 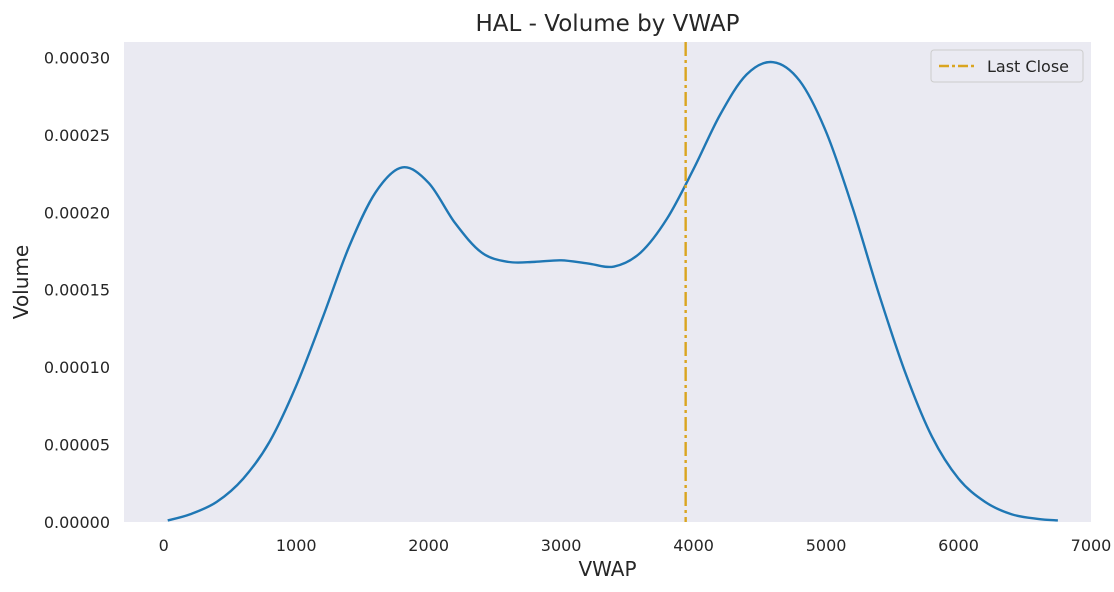 What do you see at coordinates (21, 282) in the screenshot?
I see `y-axis-label: Volume` at bounding box center [21, 282].